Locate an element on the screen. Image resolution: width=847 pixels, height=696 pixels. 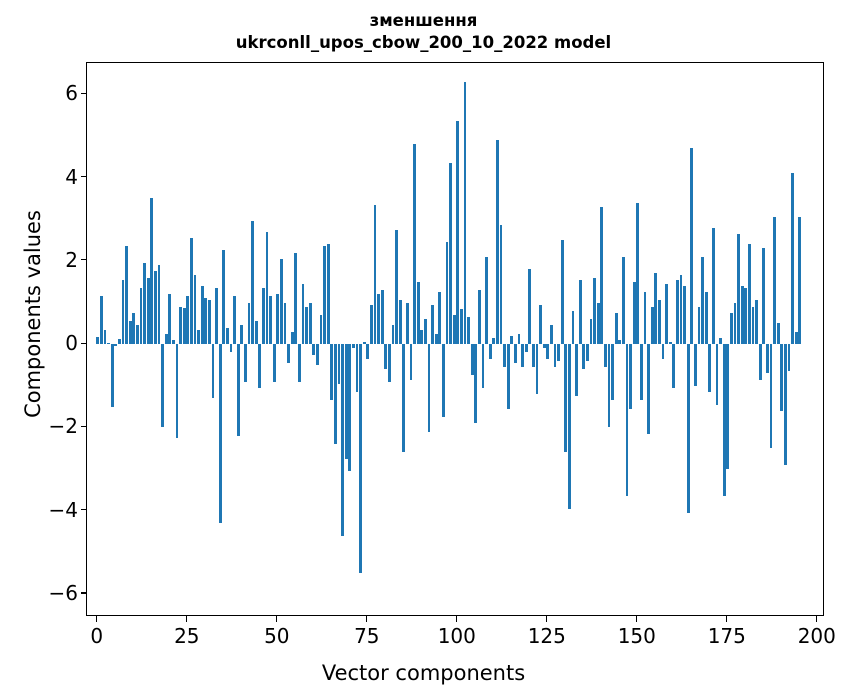
x-tick-label: 0 is located at coordinates (97, 636).